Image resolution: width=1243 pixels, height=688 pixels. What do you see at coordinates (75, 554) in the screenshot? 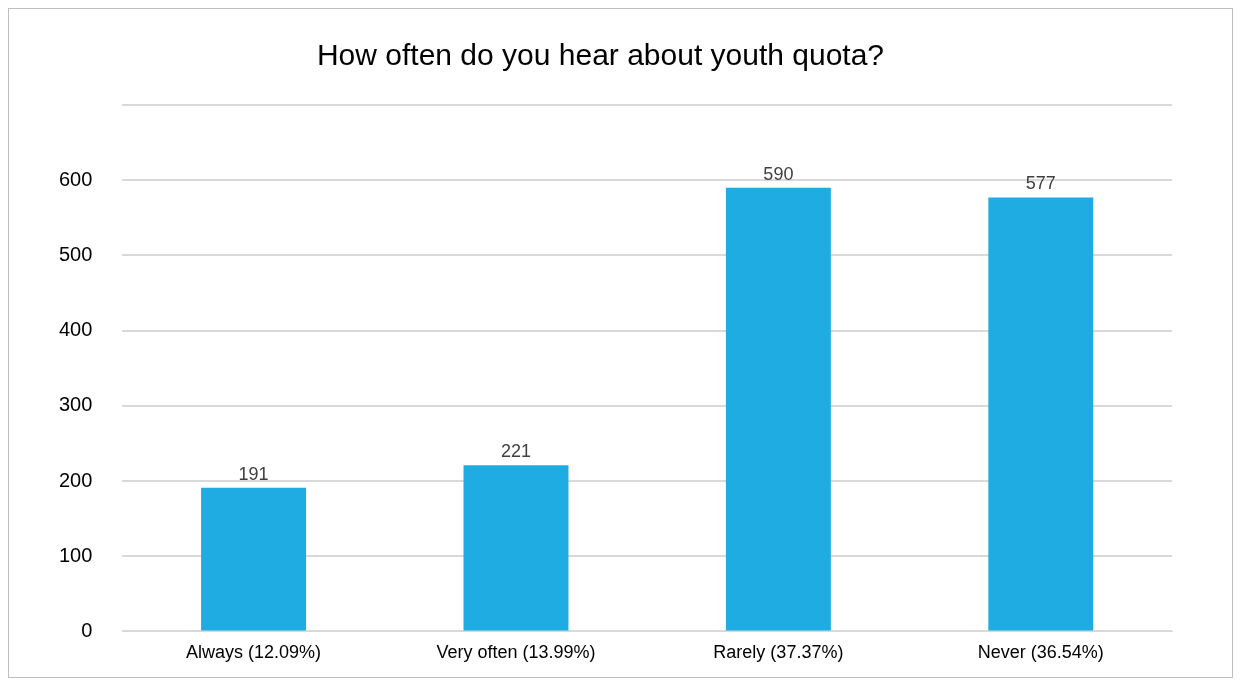
I see `y-tick-label: 100` at bounding box center [75, 554].